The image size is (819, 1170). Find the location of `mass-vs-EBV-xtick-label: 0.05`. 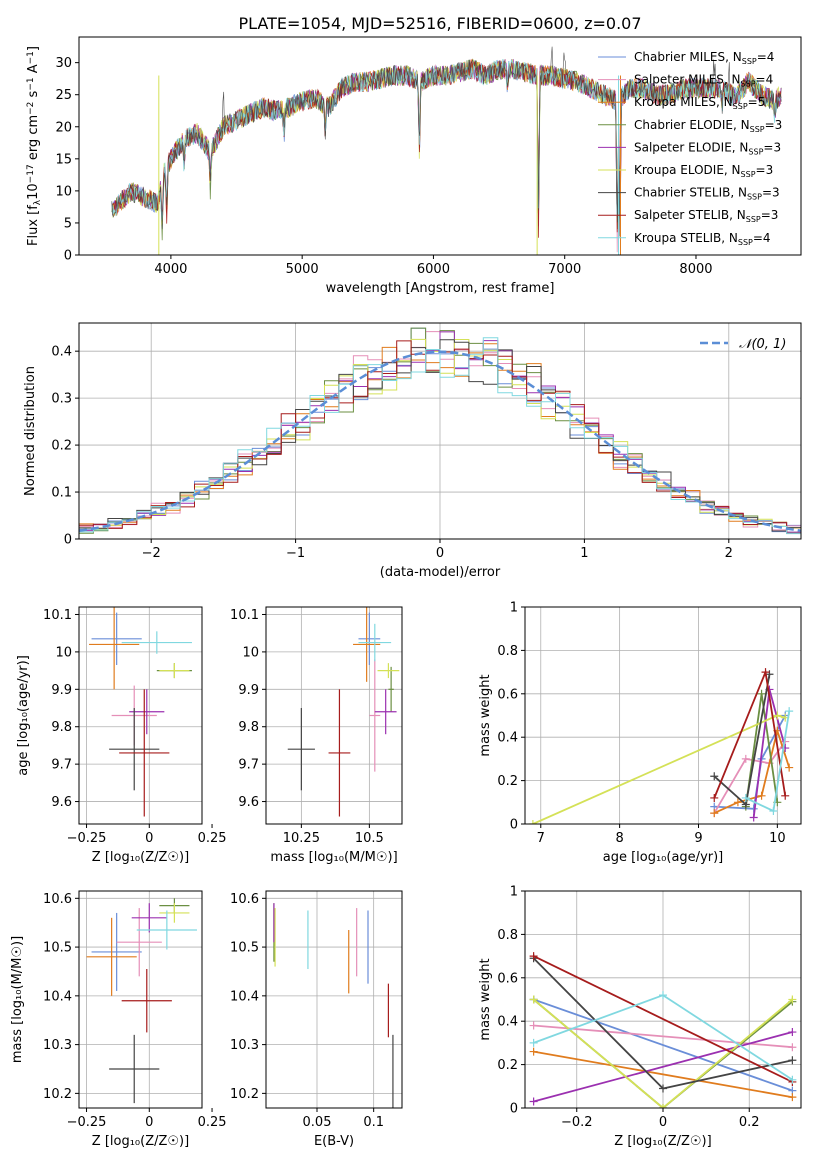

mass-vs-EBV-xtick-label: 0.05 is located at coordinates (317, 1122).